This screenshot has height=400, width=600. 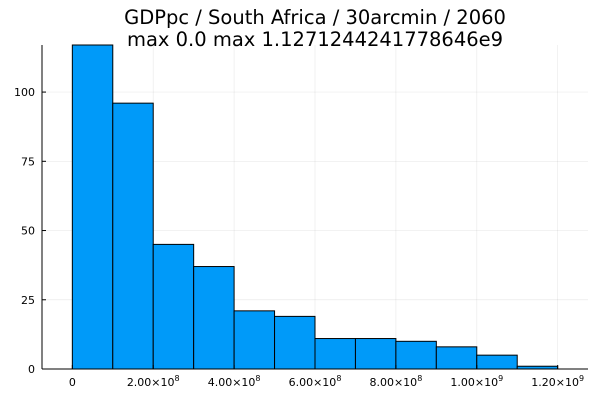 I want to click on y-tick-label-2: 50, so click(x=28, y=231).